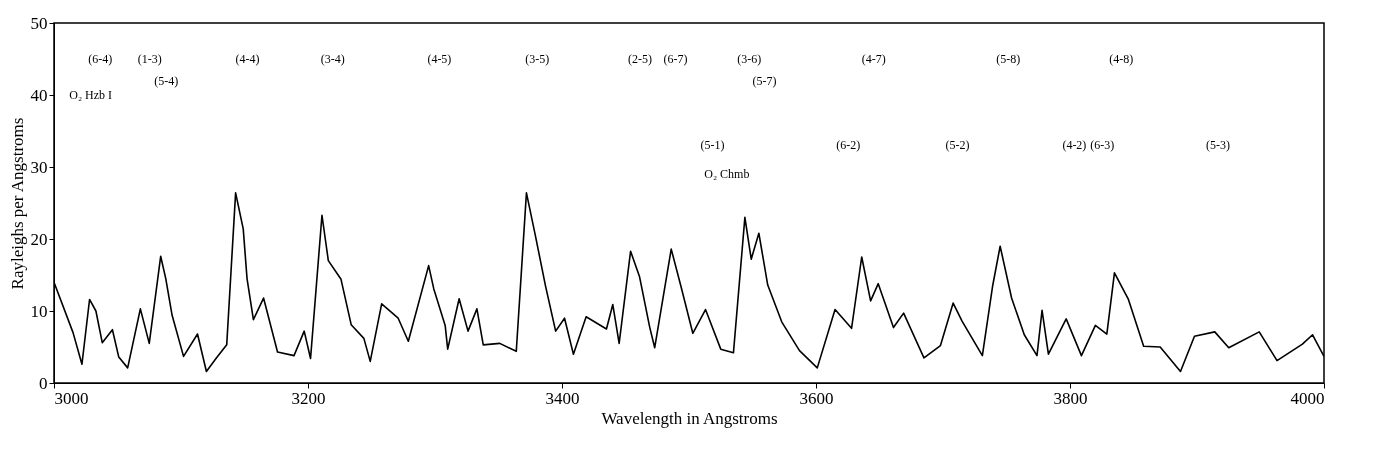  I want to click on x-tick-label: 3000, so click(71, 398).